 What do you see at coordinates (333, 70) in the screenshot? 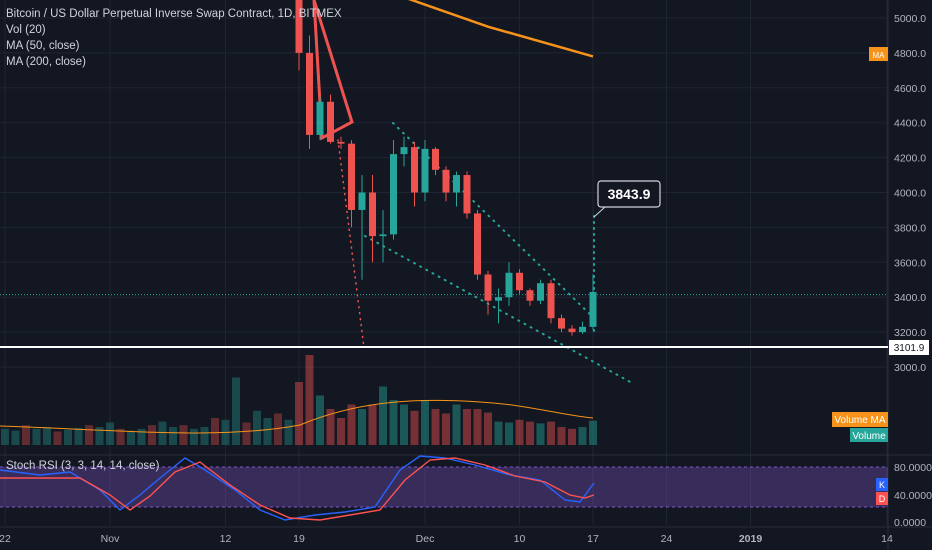
I see `triangle-pattern` at bounding box center [333, 70].